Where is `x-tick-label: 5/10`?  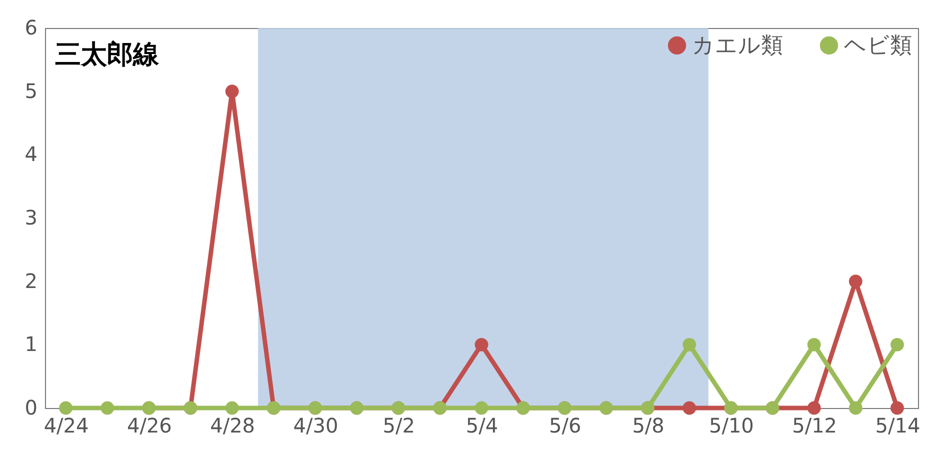 x-tick-label: 5/10 is located at coordinates (731, 426).